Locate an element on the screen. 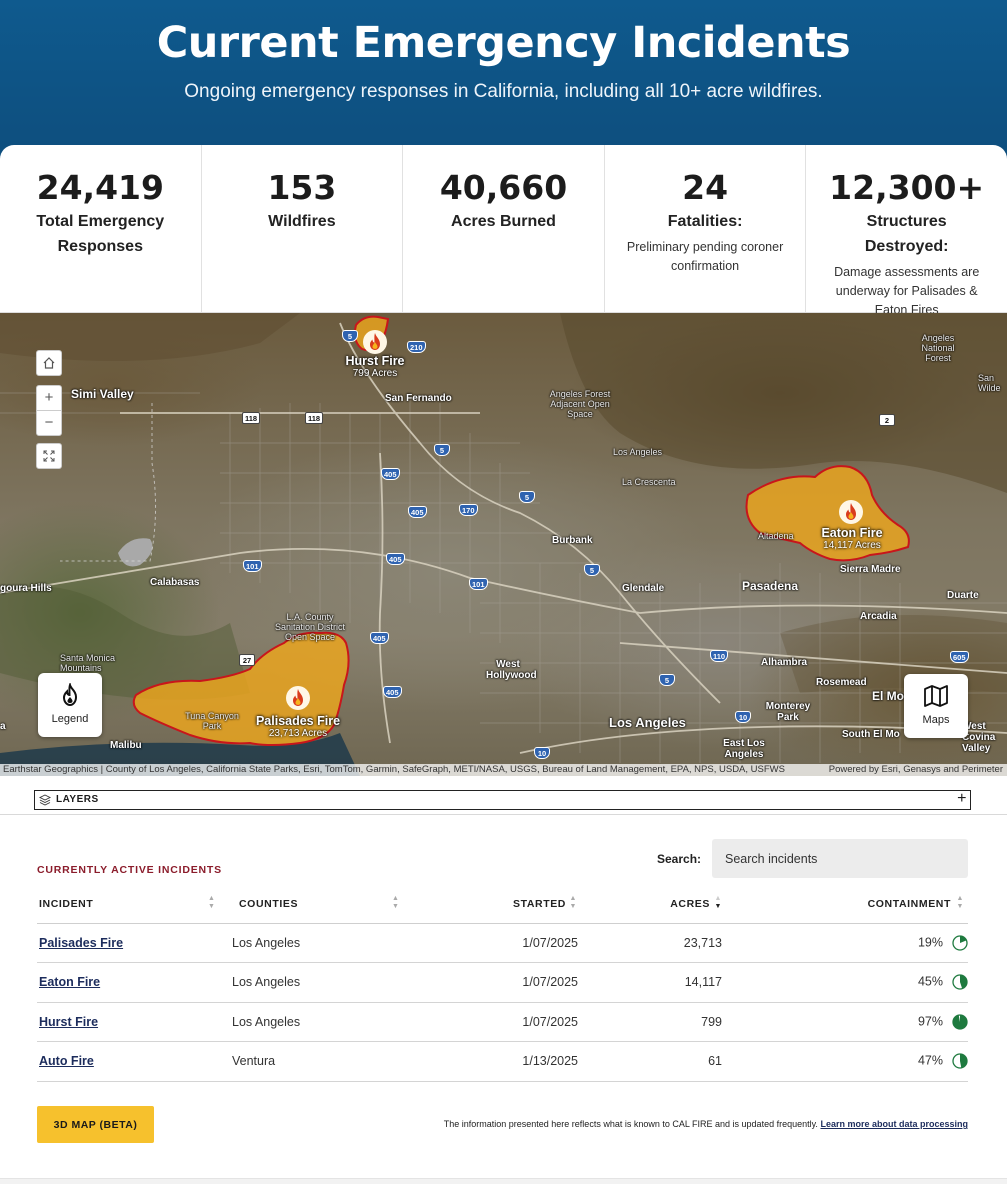 This screenshot has height=1184, width=1007. divider is located at coordinates (503, 814).